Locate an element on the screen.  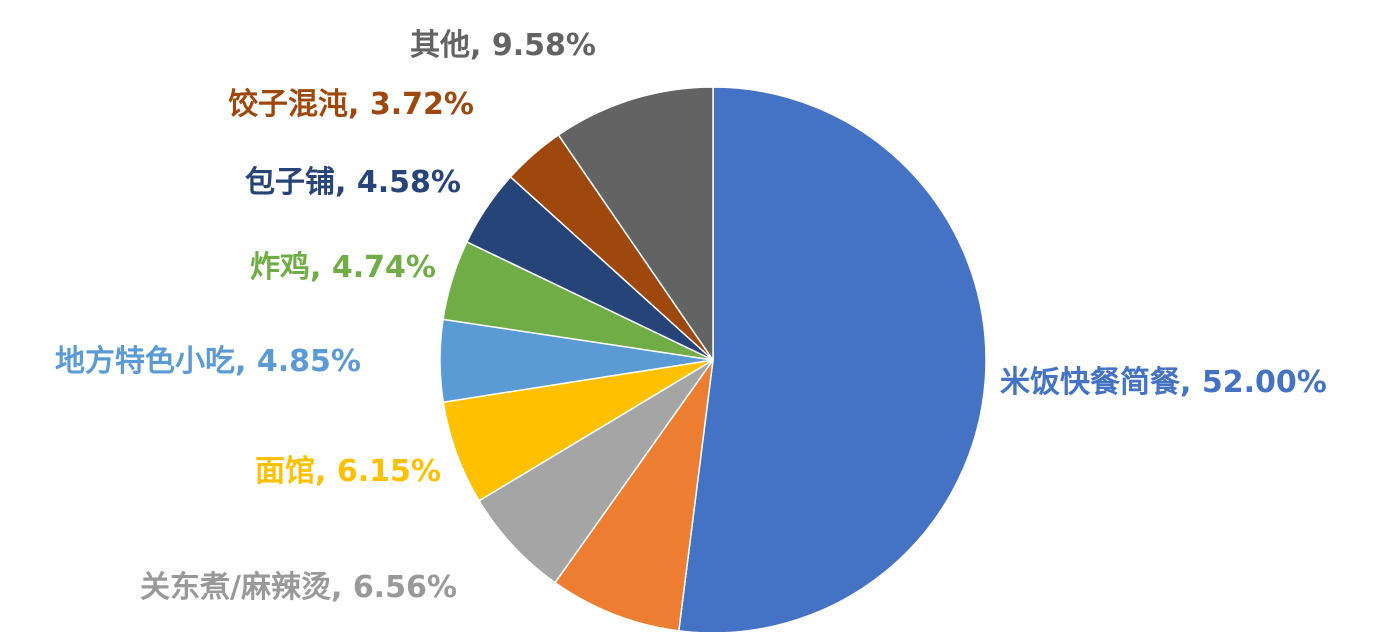
slice-label: 炸鸡, 4.74% is located at coordinates (343, 267).